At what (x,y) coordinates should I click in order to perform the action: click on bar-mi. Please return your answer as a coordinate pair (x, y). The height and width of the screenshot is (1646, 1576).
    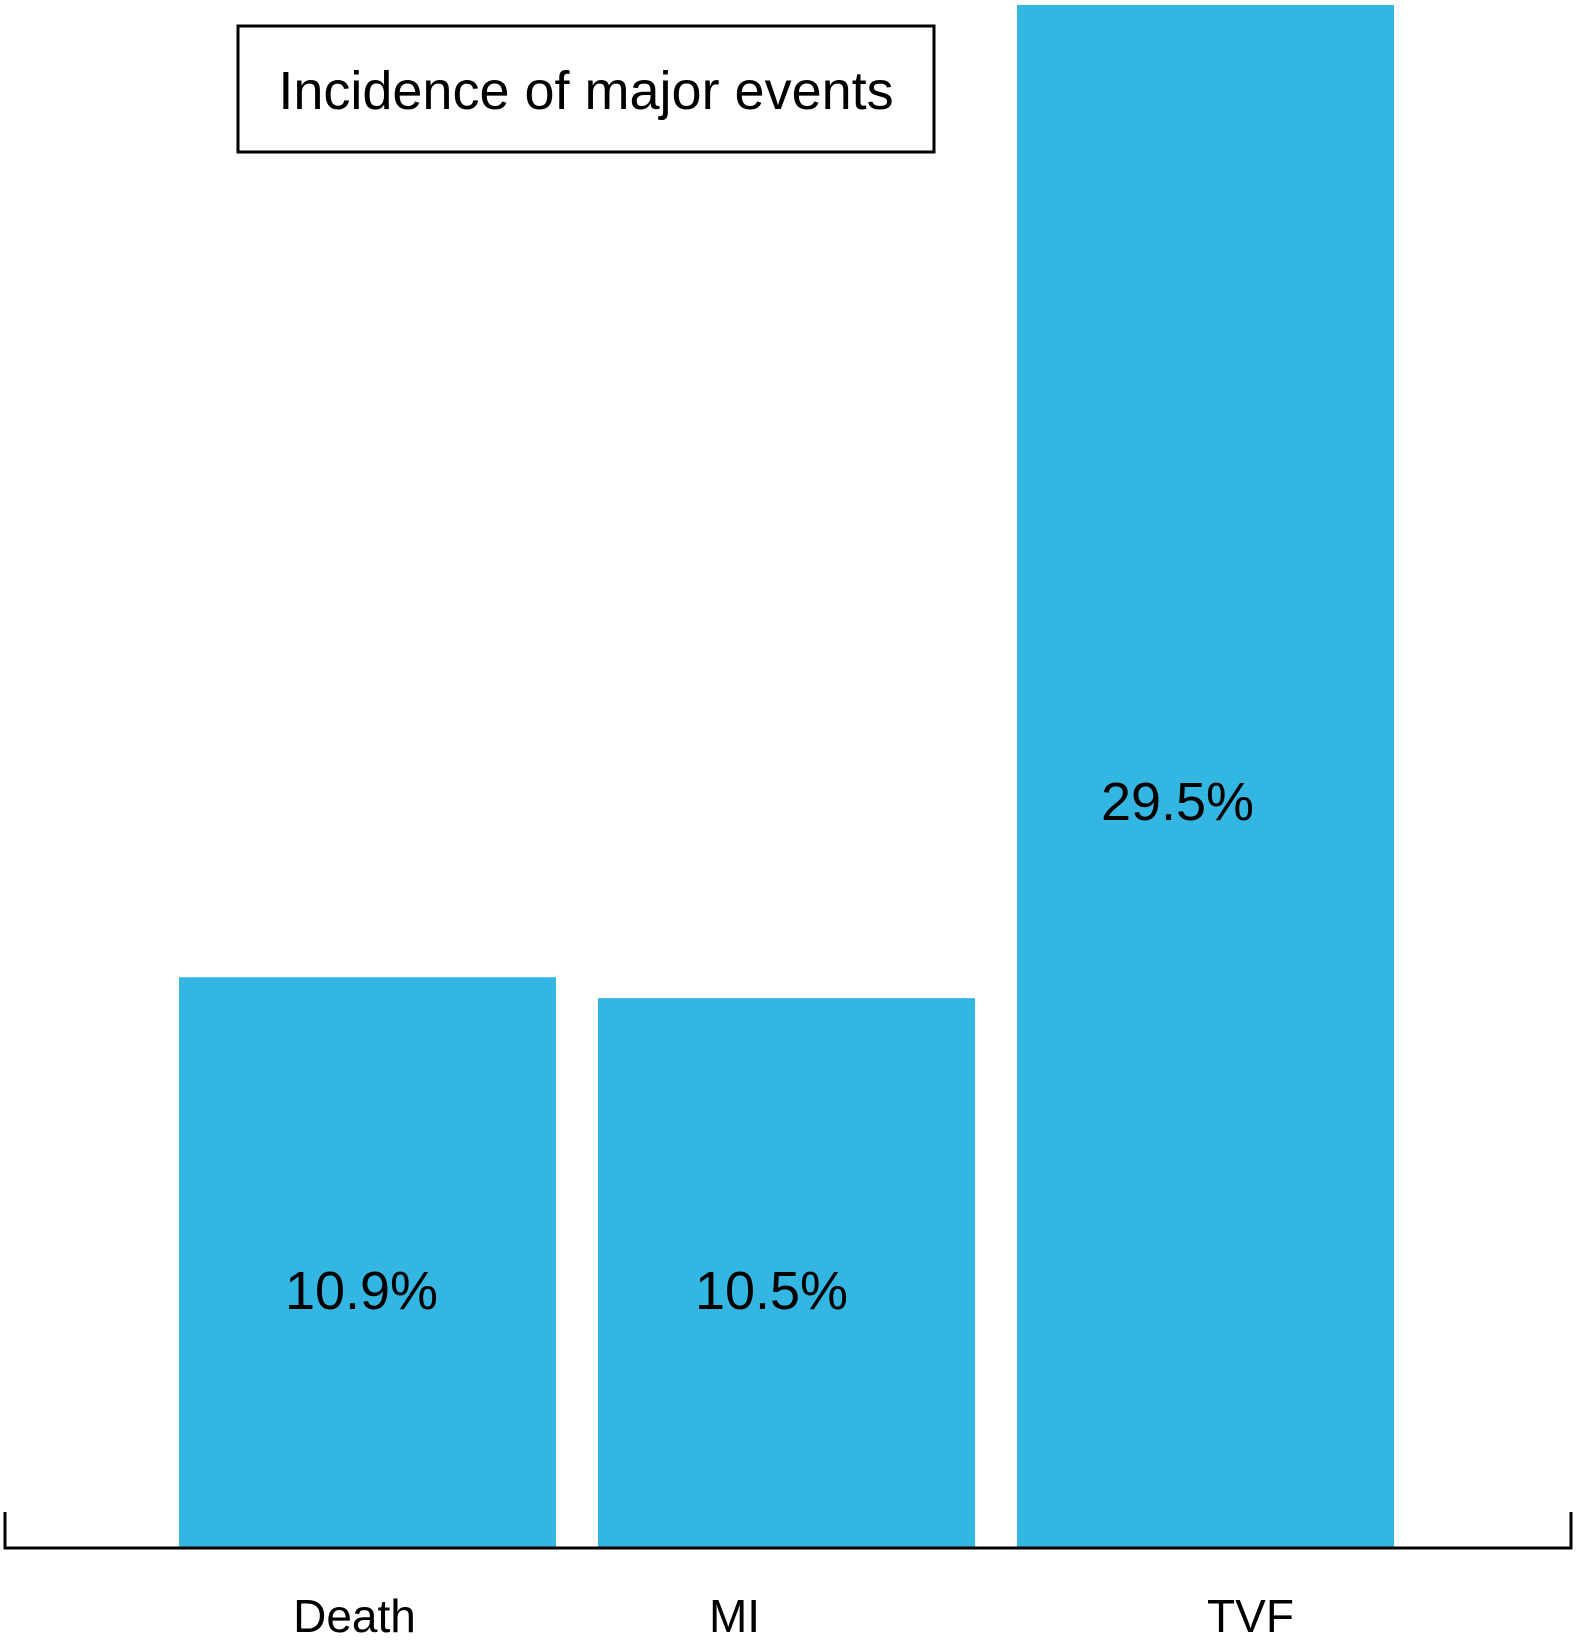
    Looking at the image, I should click on (786, 1272).